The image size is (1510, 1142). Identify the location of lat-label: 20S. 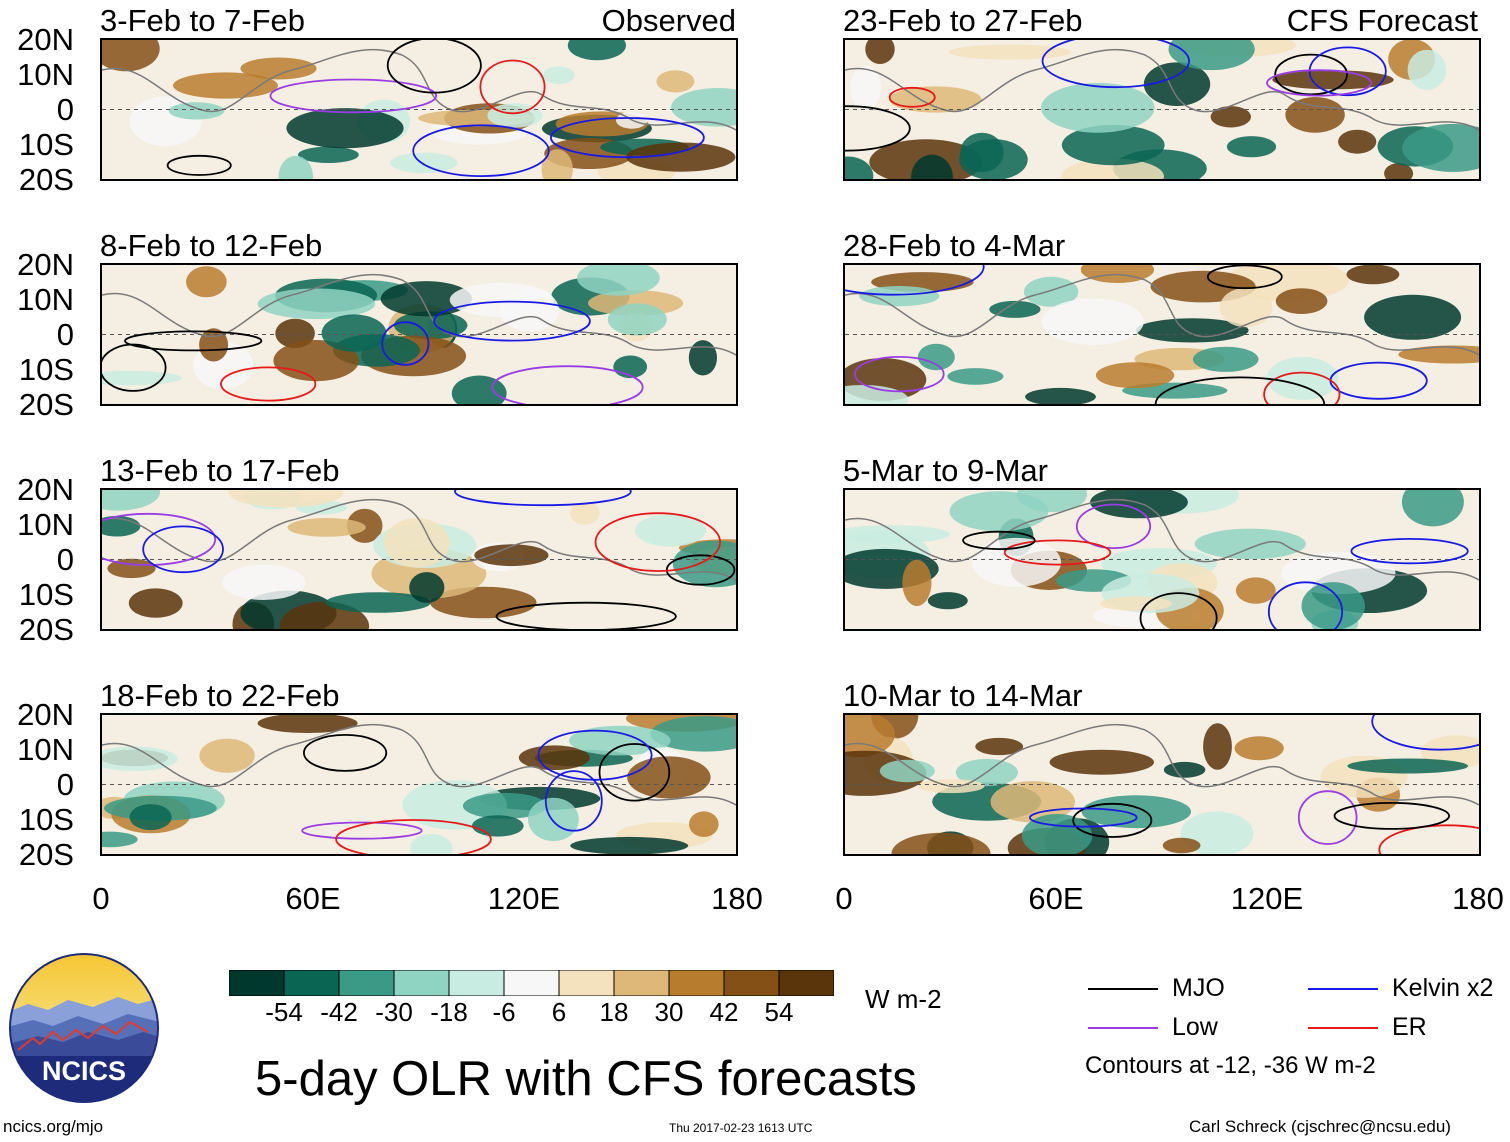
(46, 404).